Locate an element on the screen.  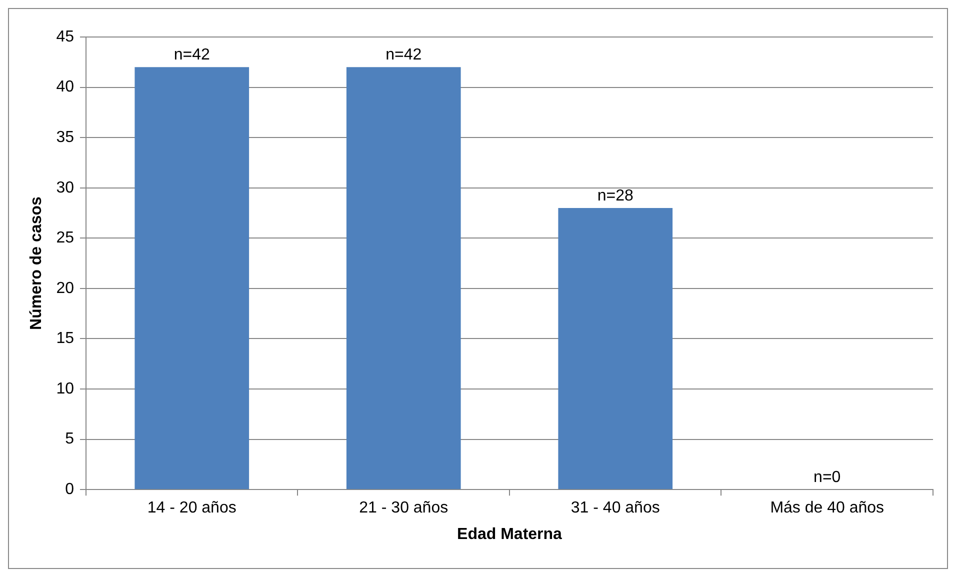
y-tick-label: 35 is located at coordinates (65, 137).